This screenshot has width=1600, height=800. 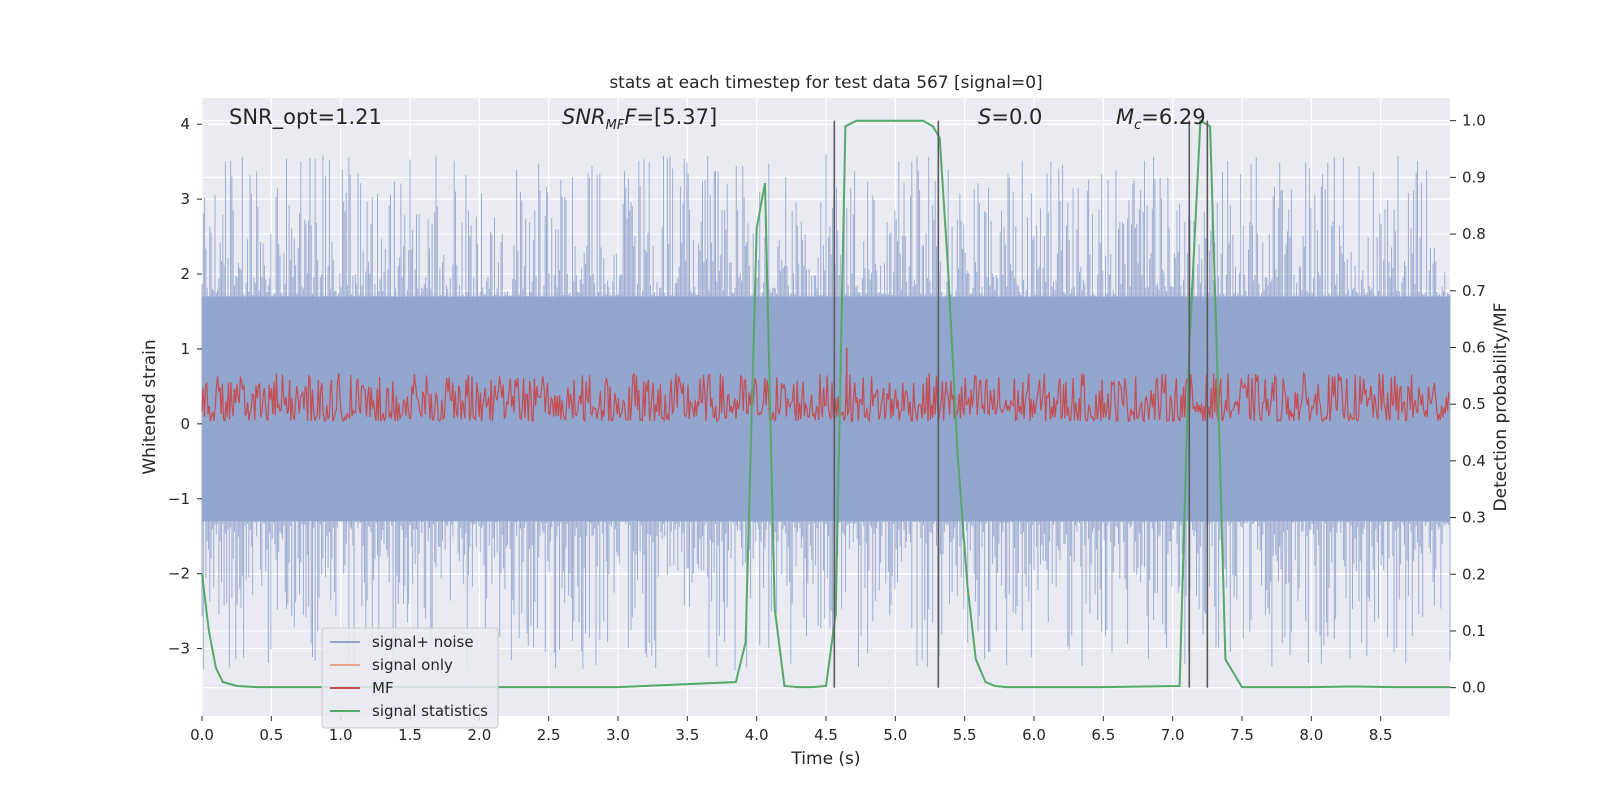 I want to click on right-y-tick-label: 0.3, so click(x=1474, y=518).